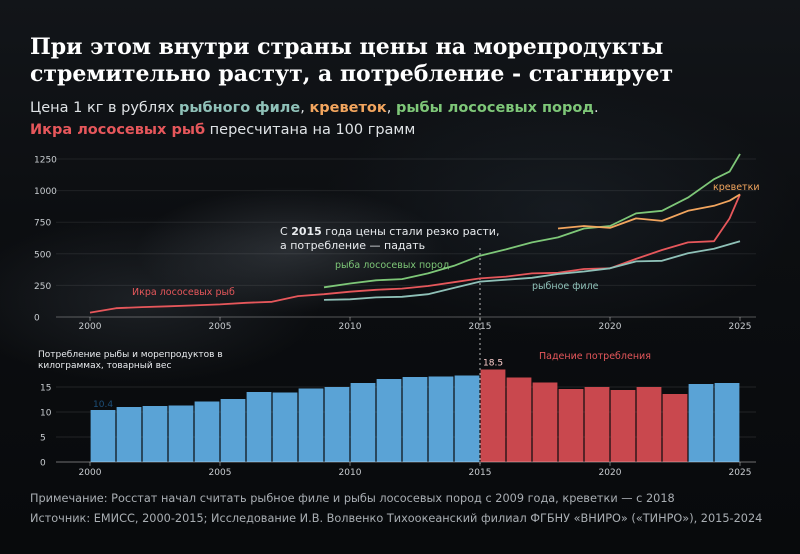  What do you see at coordinates (45, 389) in the screenshot?
I see `bar-y-tick-label: 15` at bounding box center [45, 389].